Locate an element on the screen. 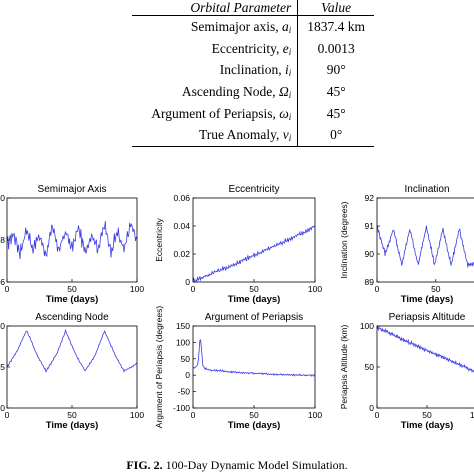  header-value: Value is located at coordinates (335, 8).